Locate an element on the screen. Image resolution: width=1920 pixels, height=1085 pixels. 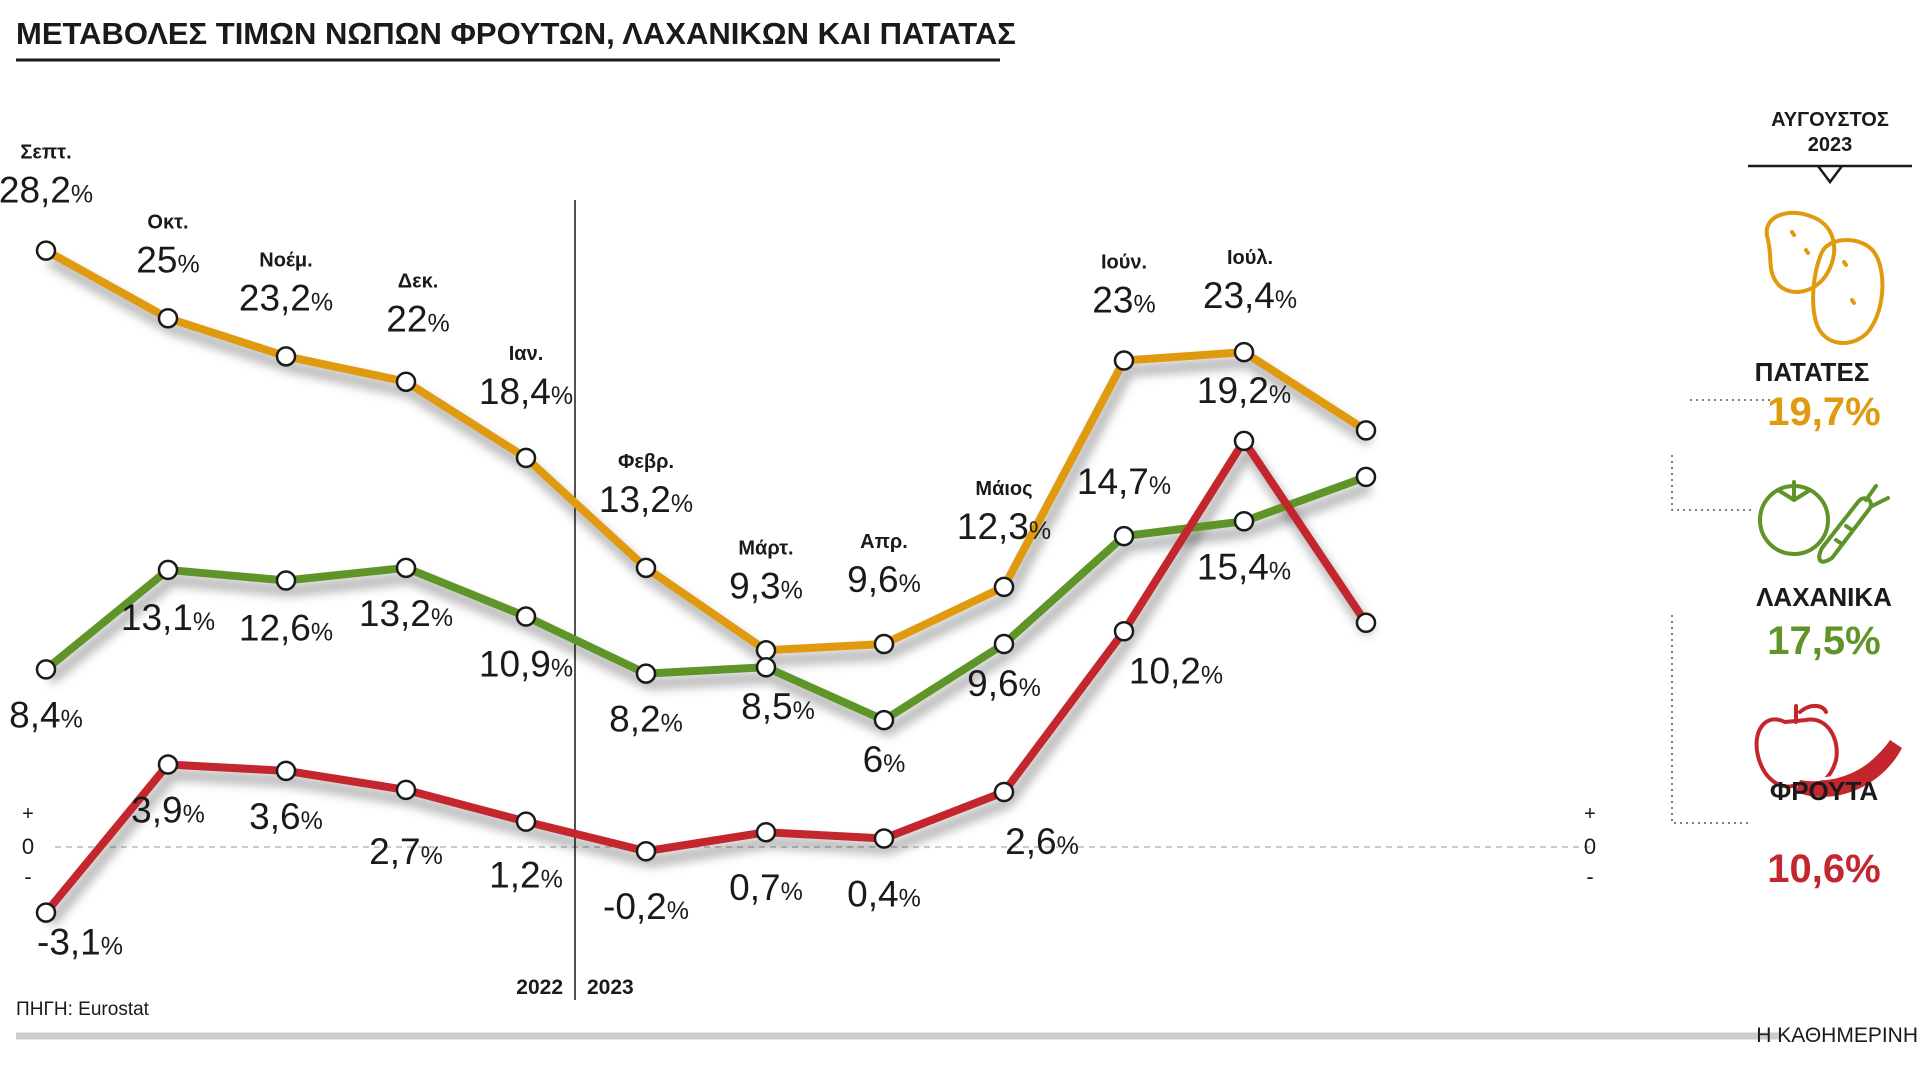
fruit-icon is located at coordinates (1828, 750).